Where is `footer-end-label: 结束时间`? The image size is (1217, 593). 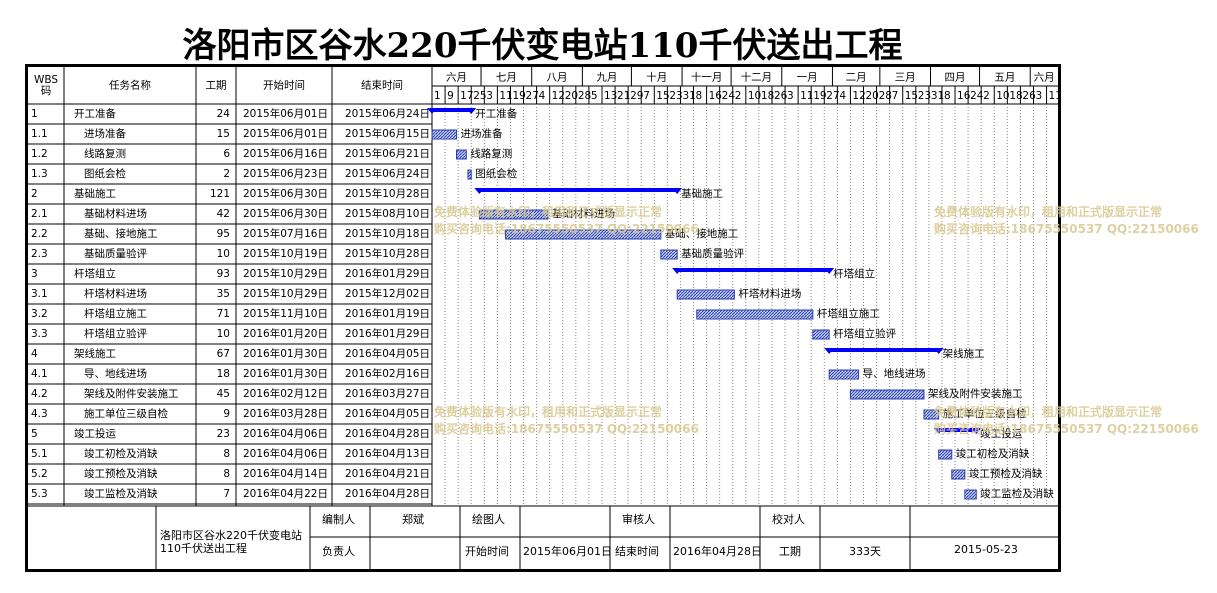 footer-end-label: 结束时间 is located at coordinates (637, 551).